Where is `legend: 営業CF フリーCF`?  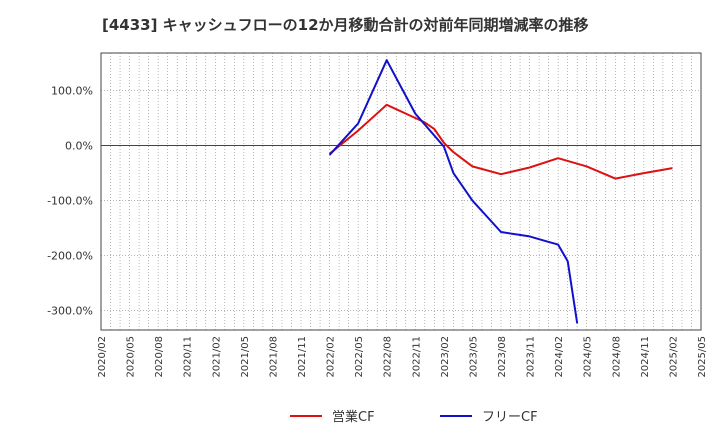
legend: 営業CF フリーCF is located at coordinates (414, 417).